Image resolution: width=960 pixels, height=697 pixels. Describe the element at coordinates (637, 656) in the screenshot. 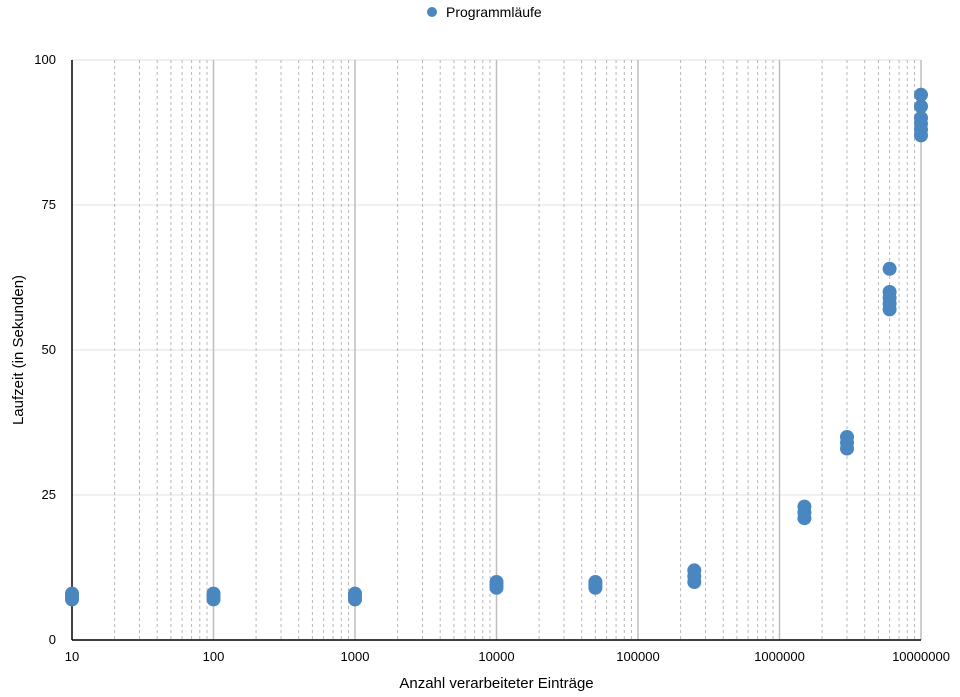

I see `x-tick-label: 100000` at that location.